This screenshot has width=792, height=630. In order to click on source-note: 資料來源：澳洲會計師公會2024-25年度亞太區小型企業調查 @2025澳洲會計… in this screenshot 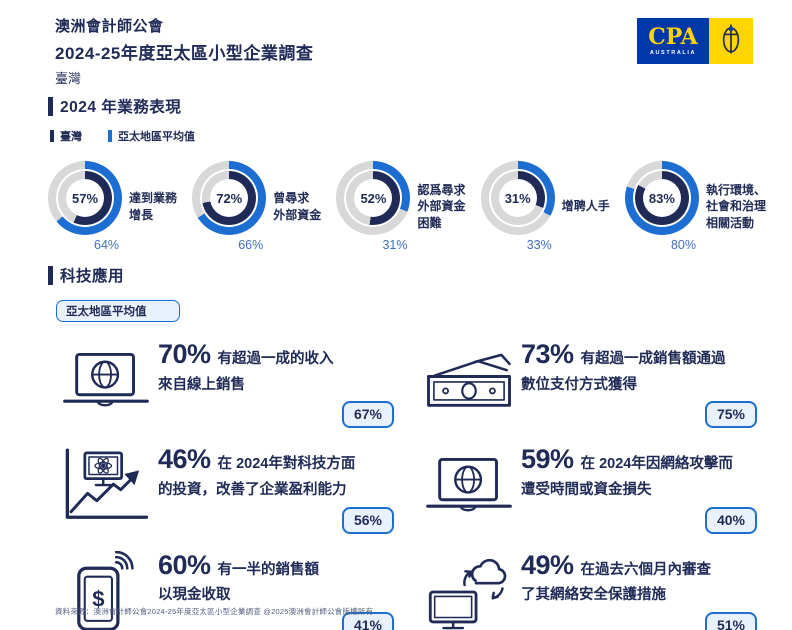, I will do `click(214, 611)`.